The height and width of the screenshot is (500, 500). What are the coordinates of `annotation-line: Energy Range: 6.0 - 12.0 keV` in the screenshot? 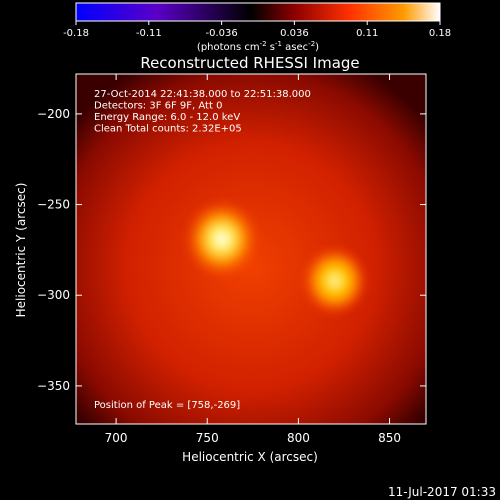 It's located at (167, 117).